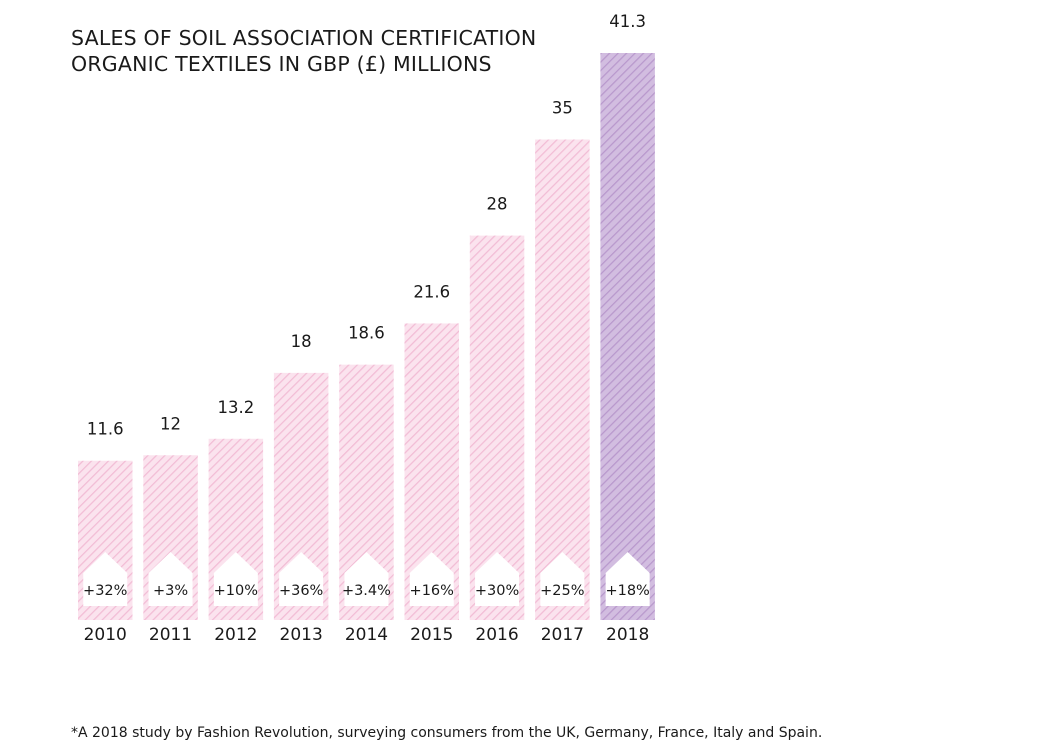  Describe the element at coordinates (170, 591) in the screenshot. I see `growth-label-2011: +3%` at that location.